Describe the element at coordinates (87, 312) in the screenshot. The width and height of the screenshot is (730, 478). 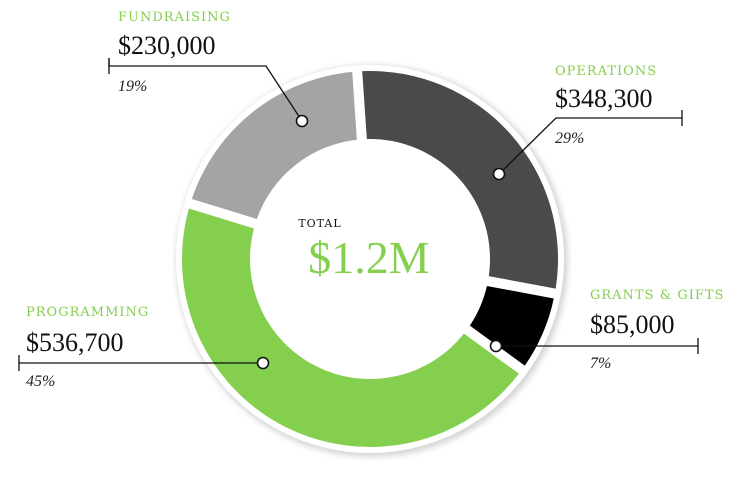
I see `category-label-programming: PROGRAMMING` at that location.